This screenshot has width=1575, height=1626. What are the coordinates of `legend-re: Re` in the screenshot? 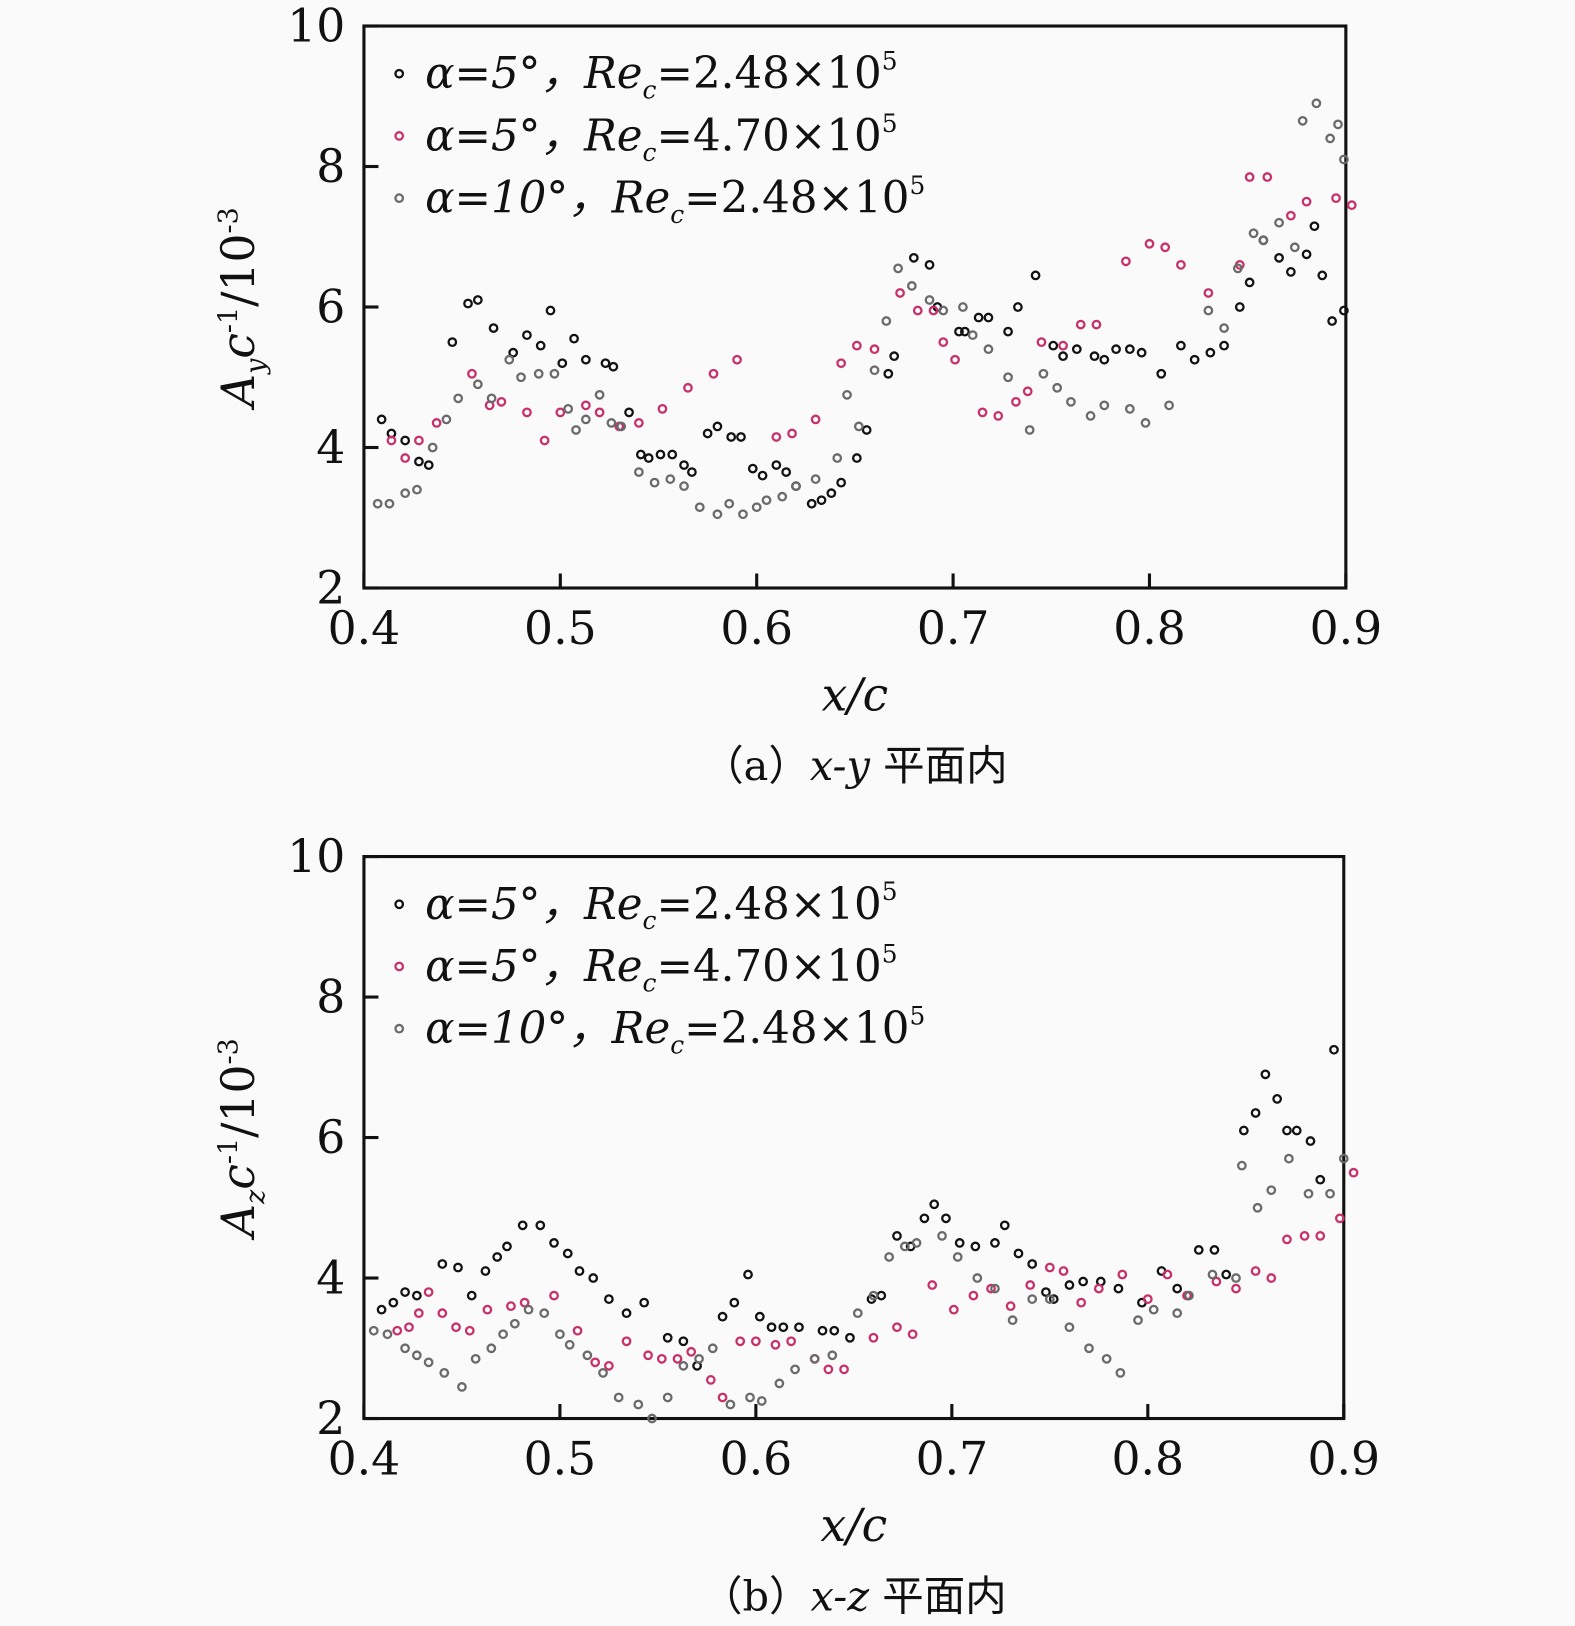 It's located at (613, 136).